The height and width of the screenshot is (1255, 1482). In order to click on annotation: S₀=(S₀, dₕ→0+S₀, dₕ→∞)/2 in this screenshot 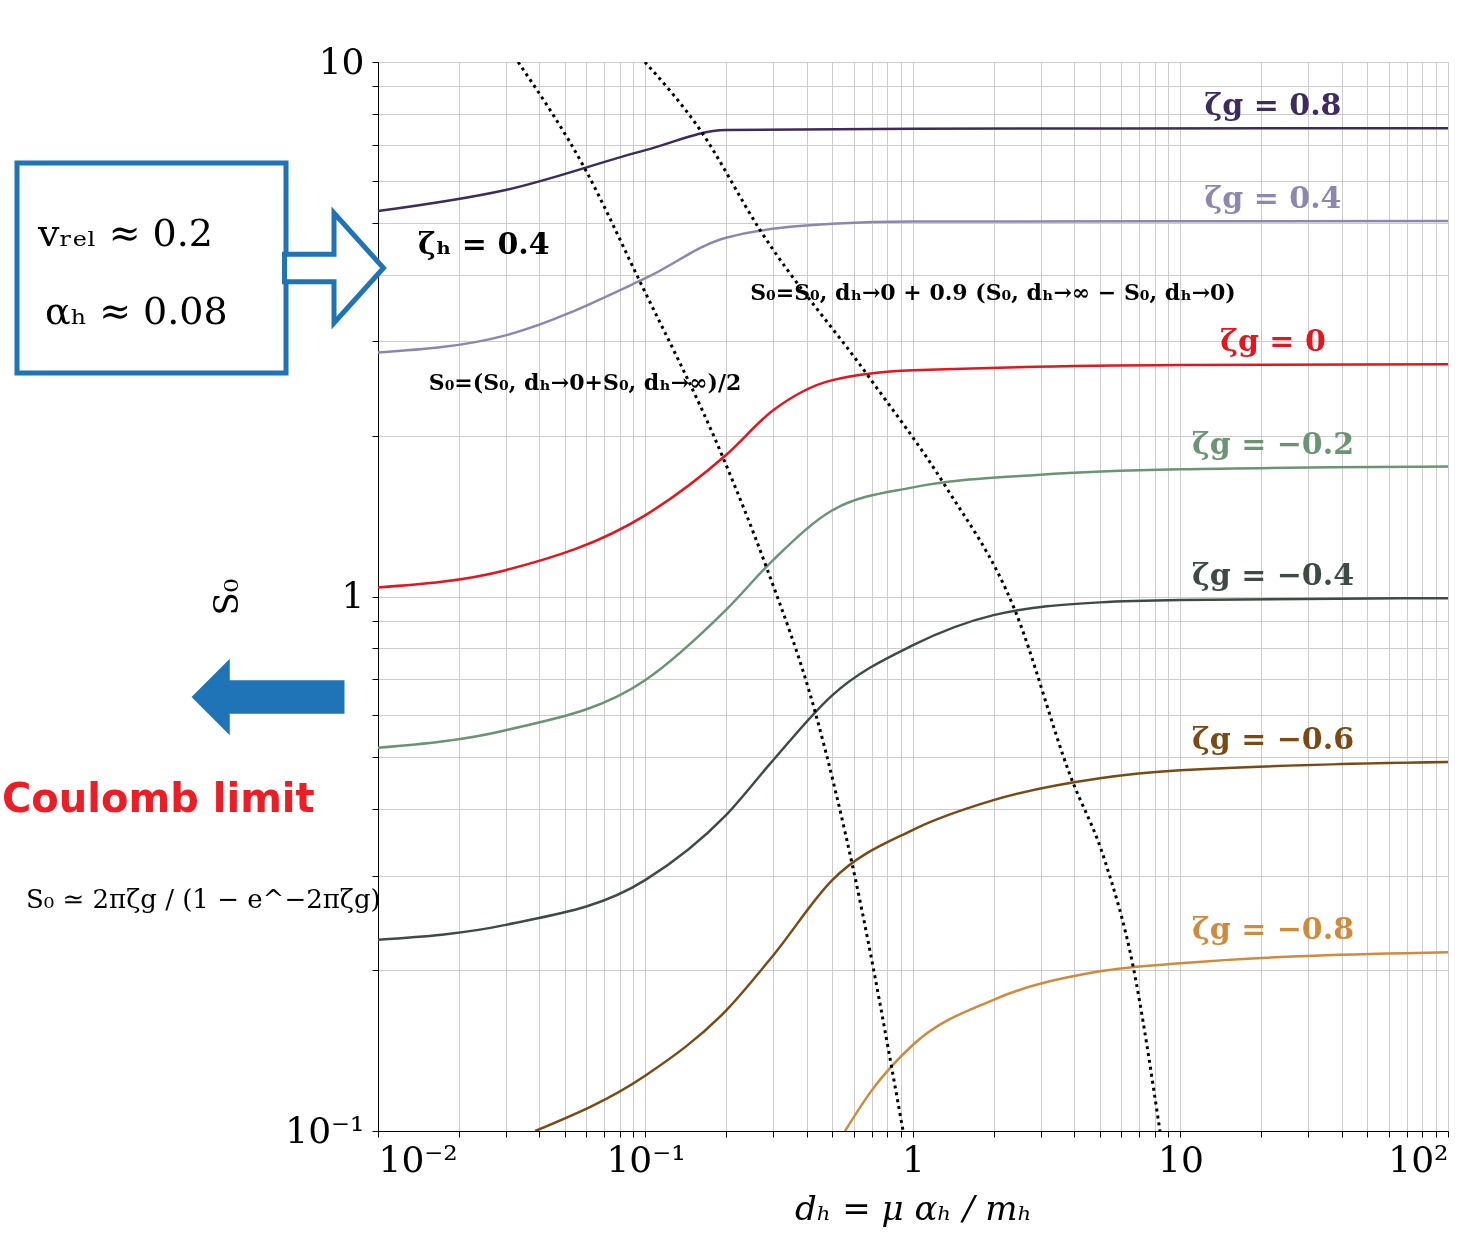, I will do `click(585, 382)`.